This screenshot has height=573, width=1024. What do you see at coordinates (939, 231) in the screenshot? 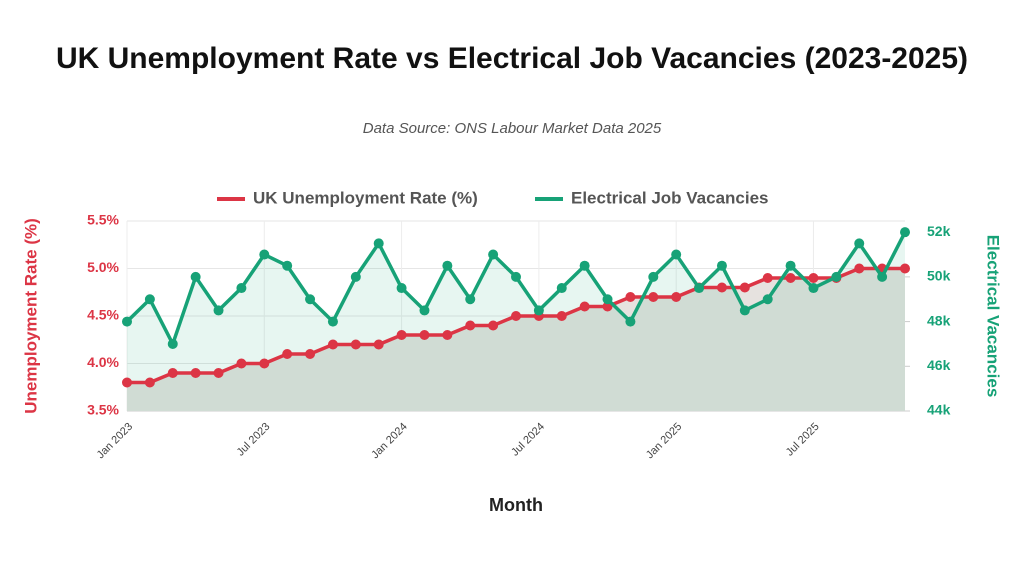
I see `y2-tick-label: 52k` at bounding box center [939, 231].